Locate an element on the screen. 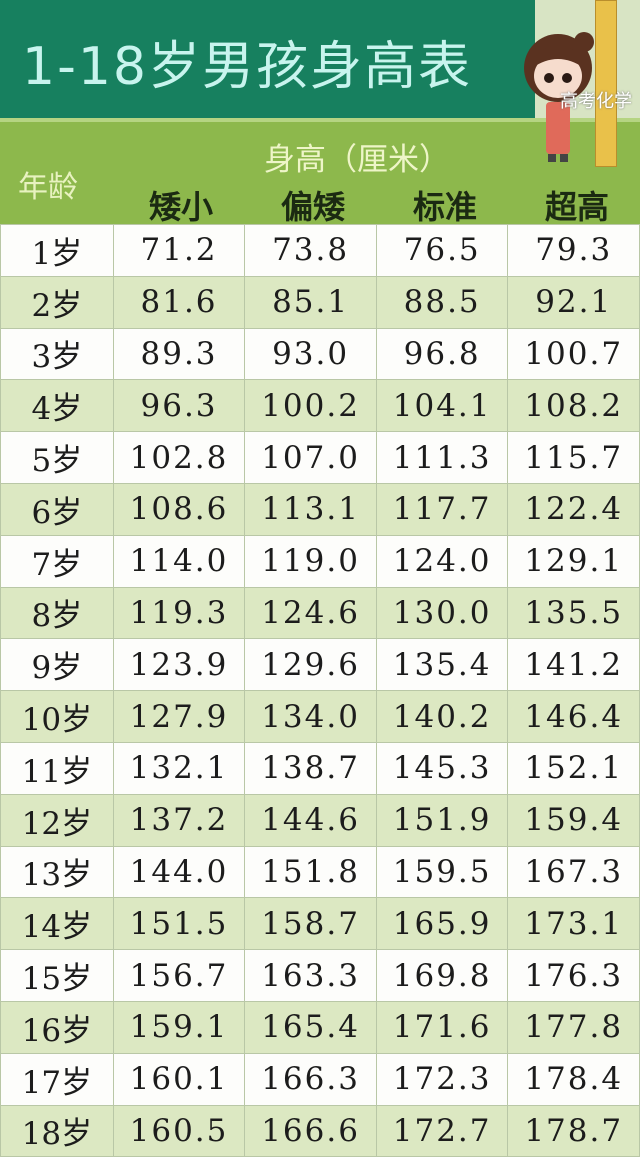 This screenshot has height=1159, width=640. height-cell: 160.1 is located at coordinates (179, 1079).